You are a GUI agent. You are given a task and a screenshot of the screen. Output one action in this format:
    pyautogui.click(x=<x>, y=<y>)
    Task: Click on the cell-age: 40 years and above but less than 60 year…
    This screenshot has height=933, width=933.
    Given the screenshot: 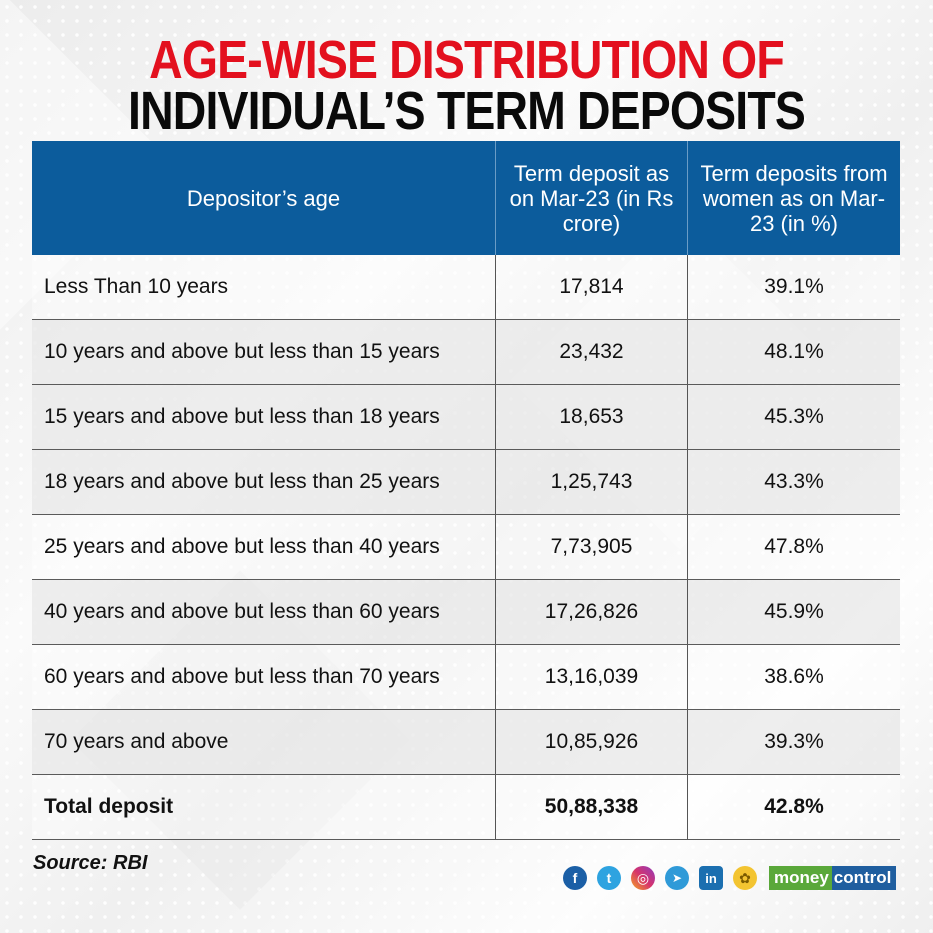 What is the action you would take?
    pyautogui.click(x=242, y=611)
    